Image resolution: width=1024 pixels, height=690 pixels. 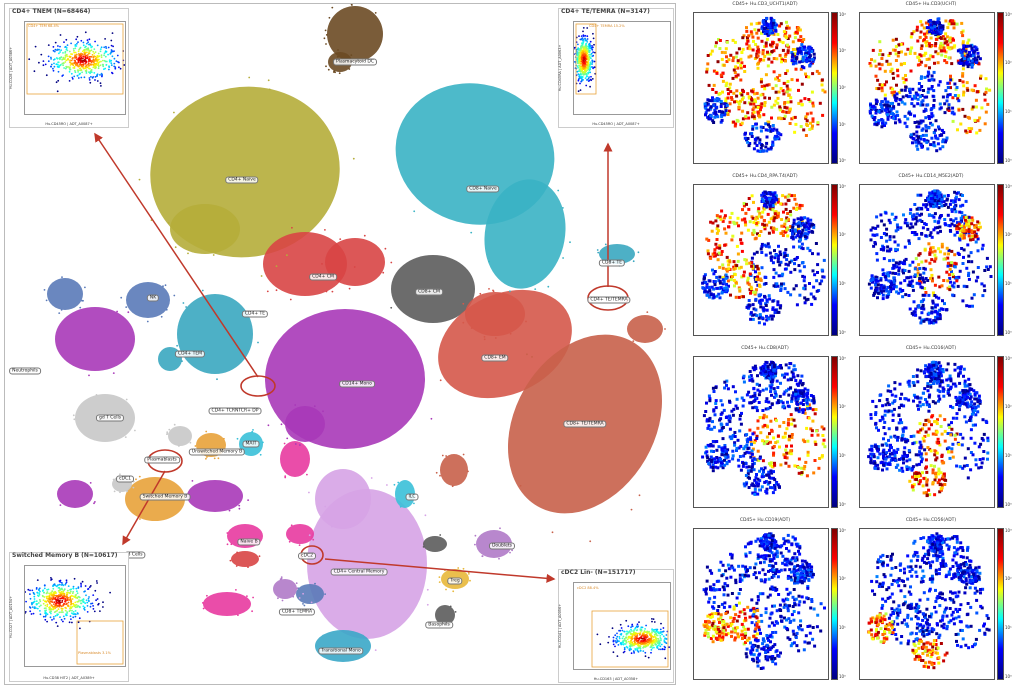 What do you see at coordinates (215, 496) in the screenshot?
I see `cluster-blob` at bounding box center [215, 496].